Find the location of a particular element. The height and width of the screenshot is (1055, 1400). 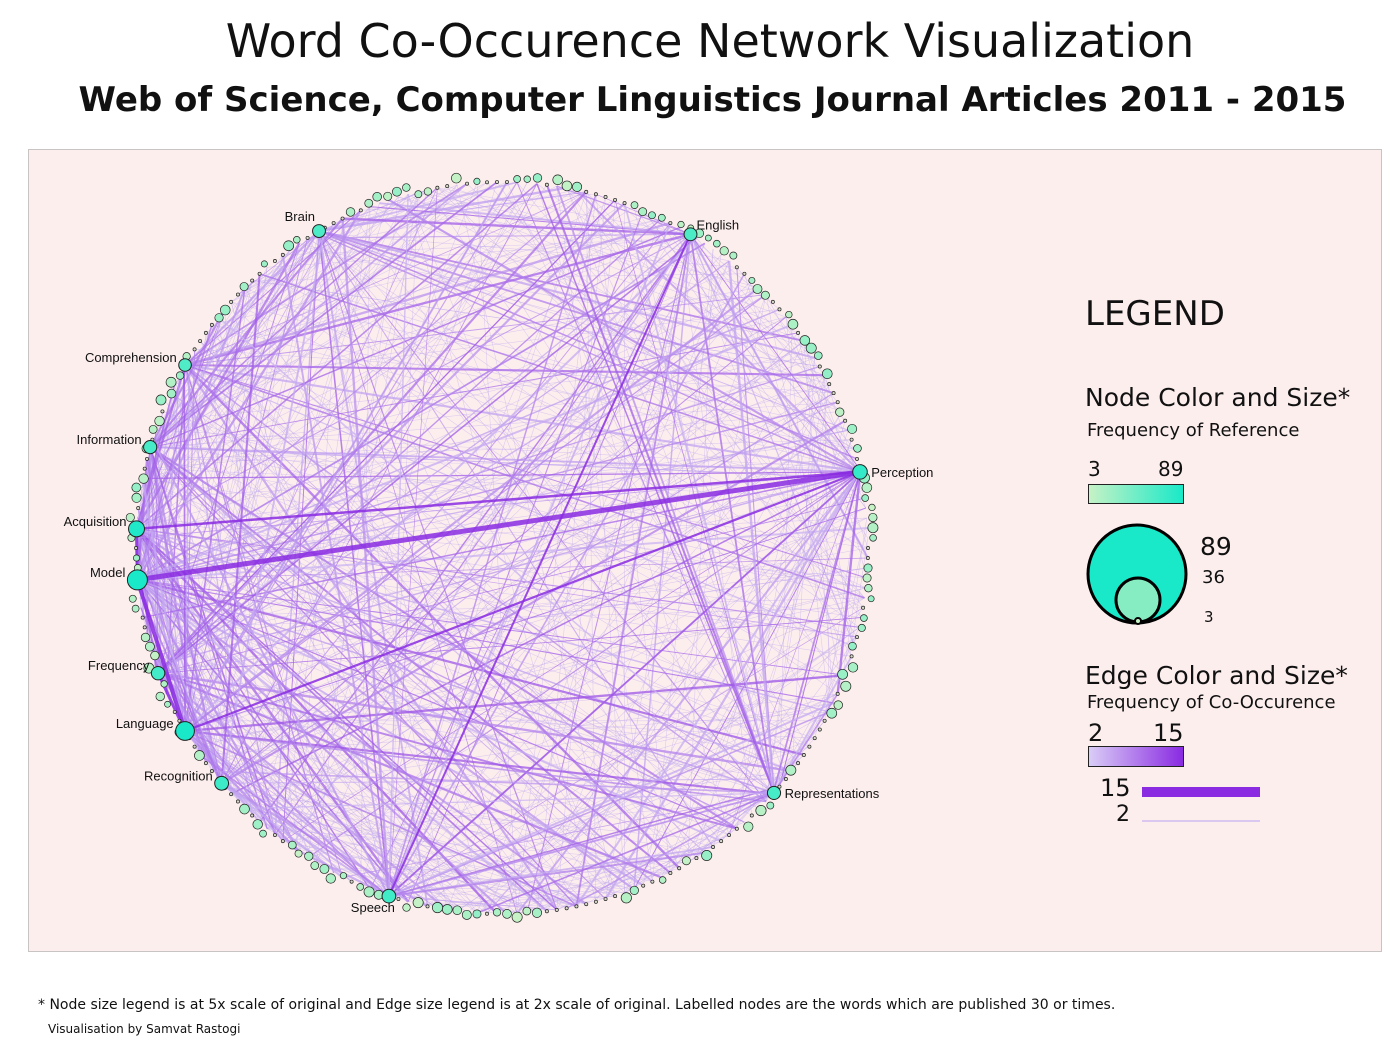

legend-edge-gradient is located at coordinates (1136, 756).